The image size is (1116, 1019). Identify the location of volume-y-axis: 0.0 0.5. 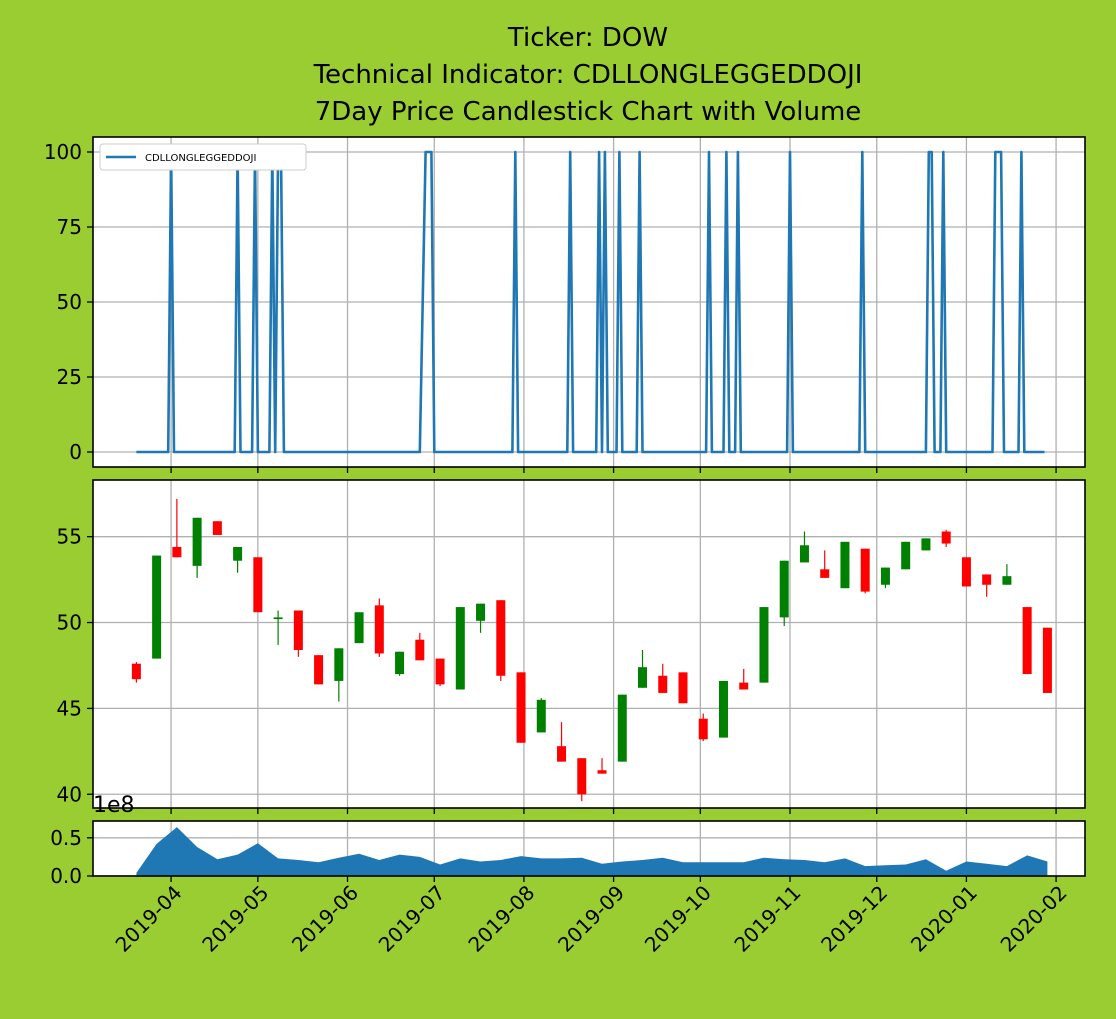
(71, 857).